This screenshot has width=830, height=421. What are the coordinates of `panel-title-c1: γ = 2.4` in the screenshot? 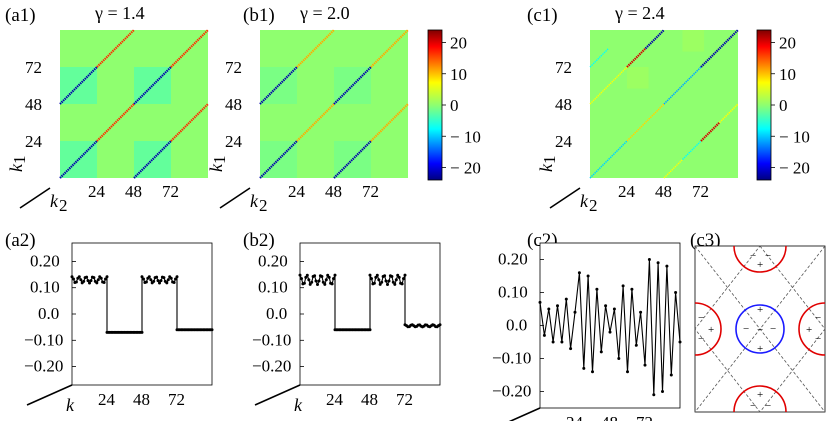 It's located at (639, 13).